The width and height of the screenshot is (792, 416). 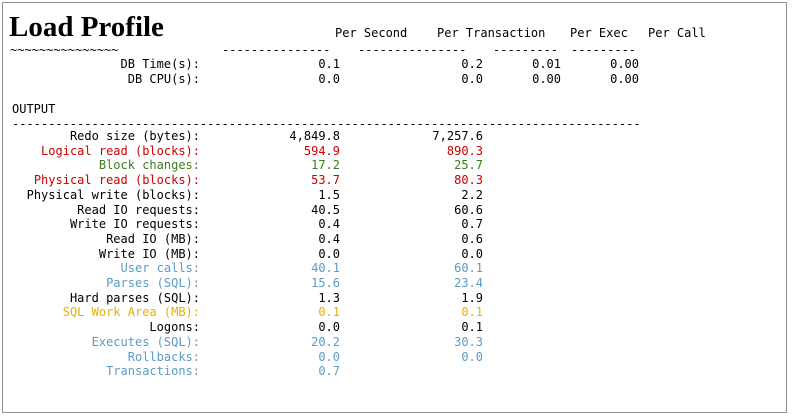 What do you see at coordinates (546, 64) in the screenshot?
I see `per-exec-value: 0.01` at bounding box center [546, 64].